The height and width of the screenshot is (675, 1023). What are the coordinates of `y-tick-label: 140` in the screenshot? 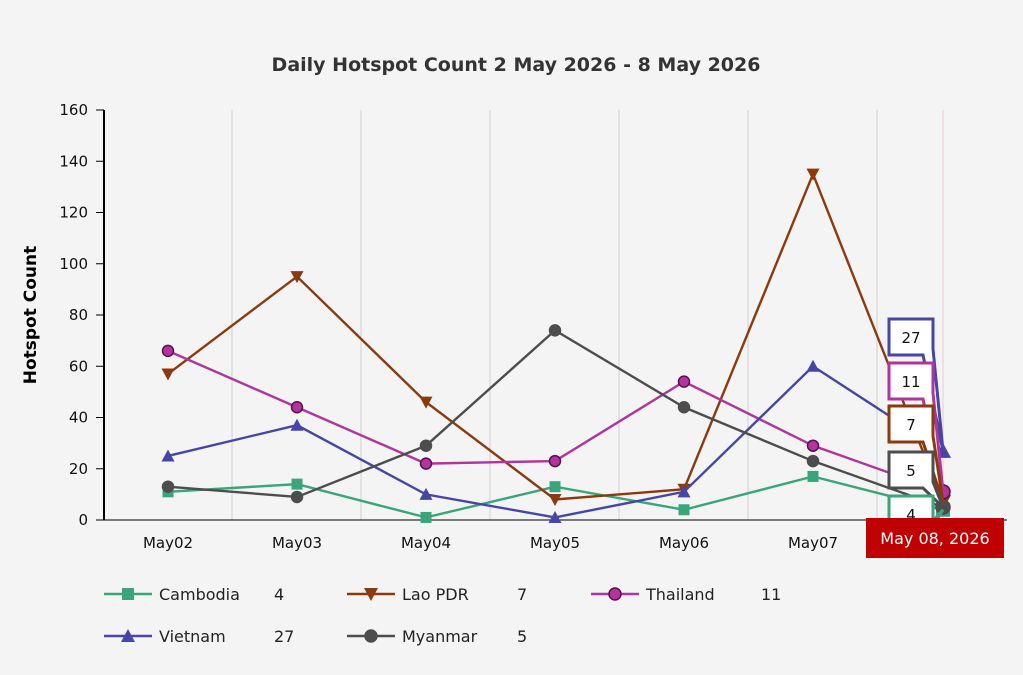 It's located at (73, 161).